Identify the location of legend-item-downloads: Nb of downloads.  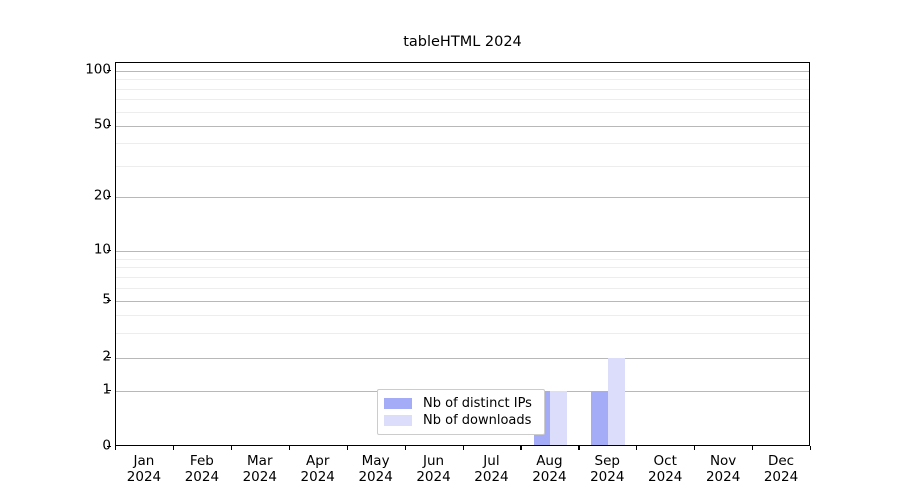
(460, 420).